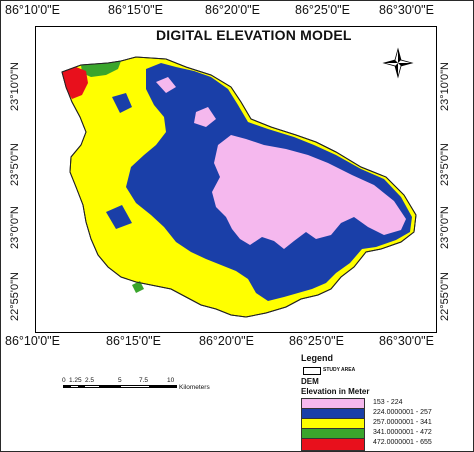  Describe the element at coordinates (388, 402) in the screenshot. I see `class1-label: 153 - 224` at that location.